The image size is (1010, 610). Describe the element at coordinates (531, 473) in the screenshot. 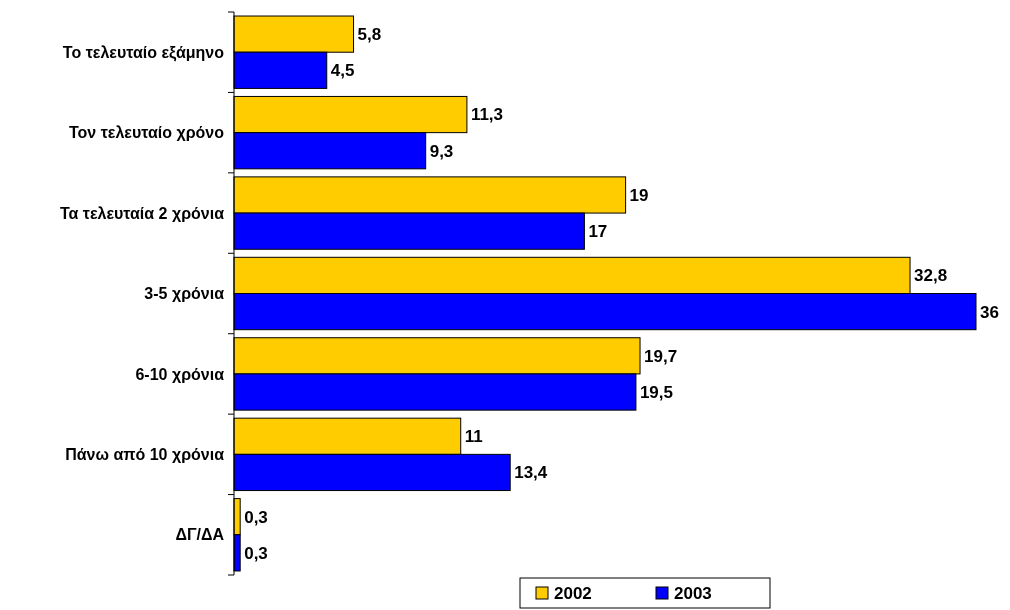

I see `data-label: 13,4` at that location.